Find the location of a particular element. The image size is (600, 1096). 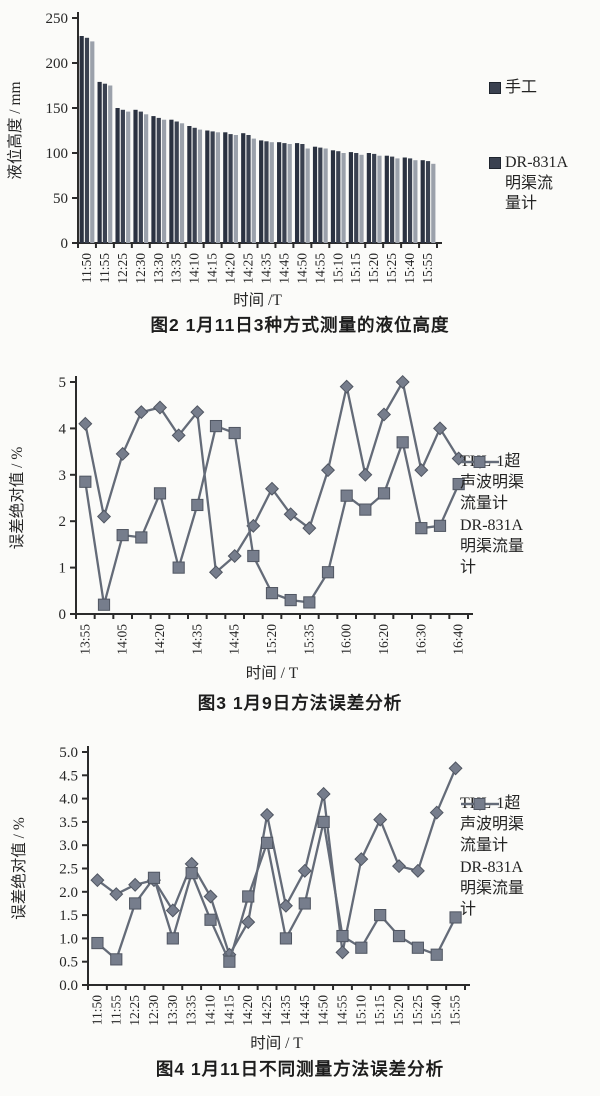

legend-item-dr831a: DR-831A 明渠流量 计 is located at coordinates (528, 517).